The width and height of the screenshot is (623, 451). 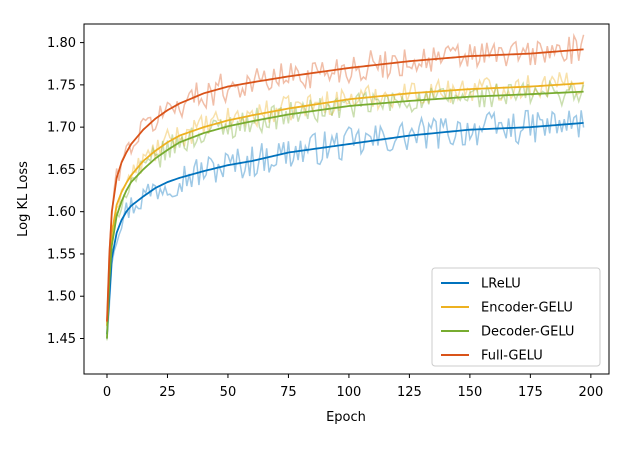 What do you see at coordinates (512, 356) in the screenshot?
I see `legend-label-full-gelu: Full-GELU` at bounding box center [512, 356].